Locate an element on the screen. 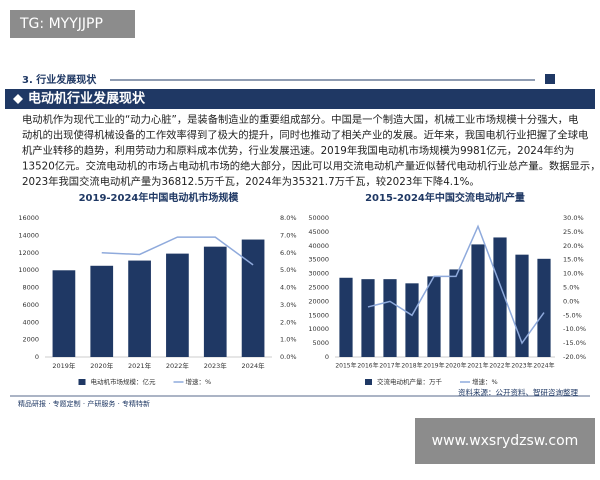 The image size is (600, 480). footer-left: 精品研报 · 专题定制 · 产研服务 · 专精特新 is located at coordinates (84, 403).